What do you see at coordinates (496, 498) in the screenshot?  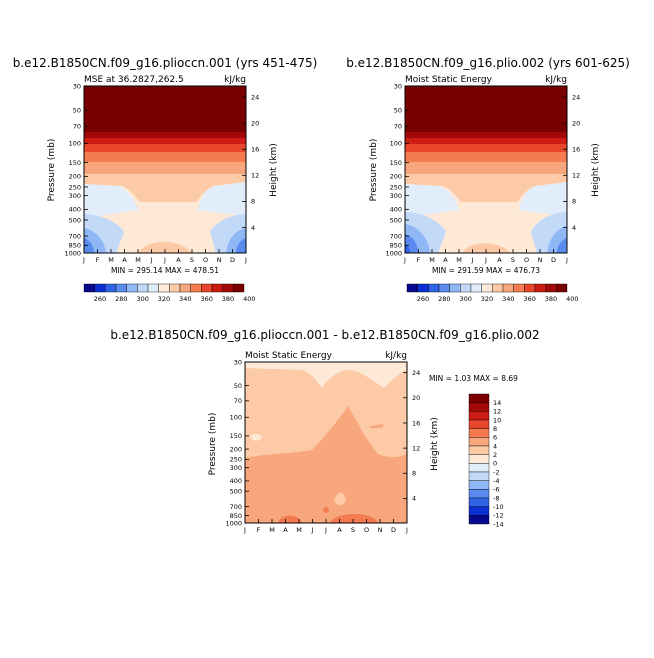 I see `colorbar-label: -8` at bounding box center [496, 498].